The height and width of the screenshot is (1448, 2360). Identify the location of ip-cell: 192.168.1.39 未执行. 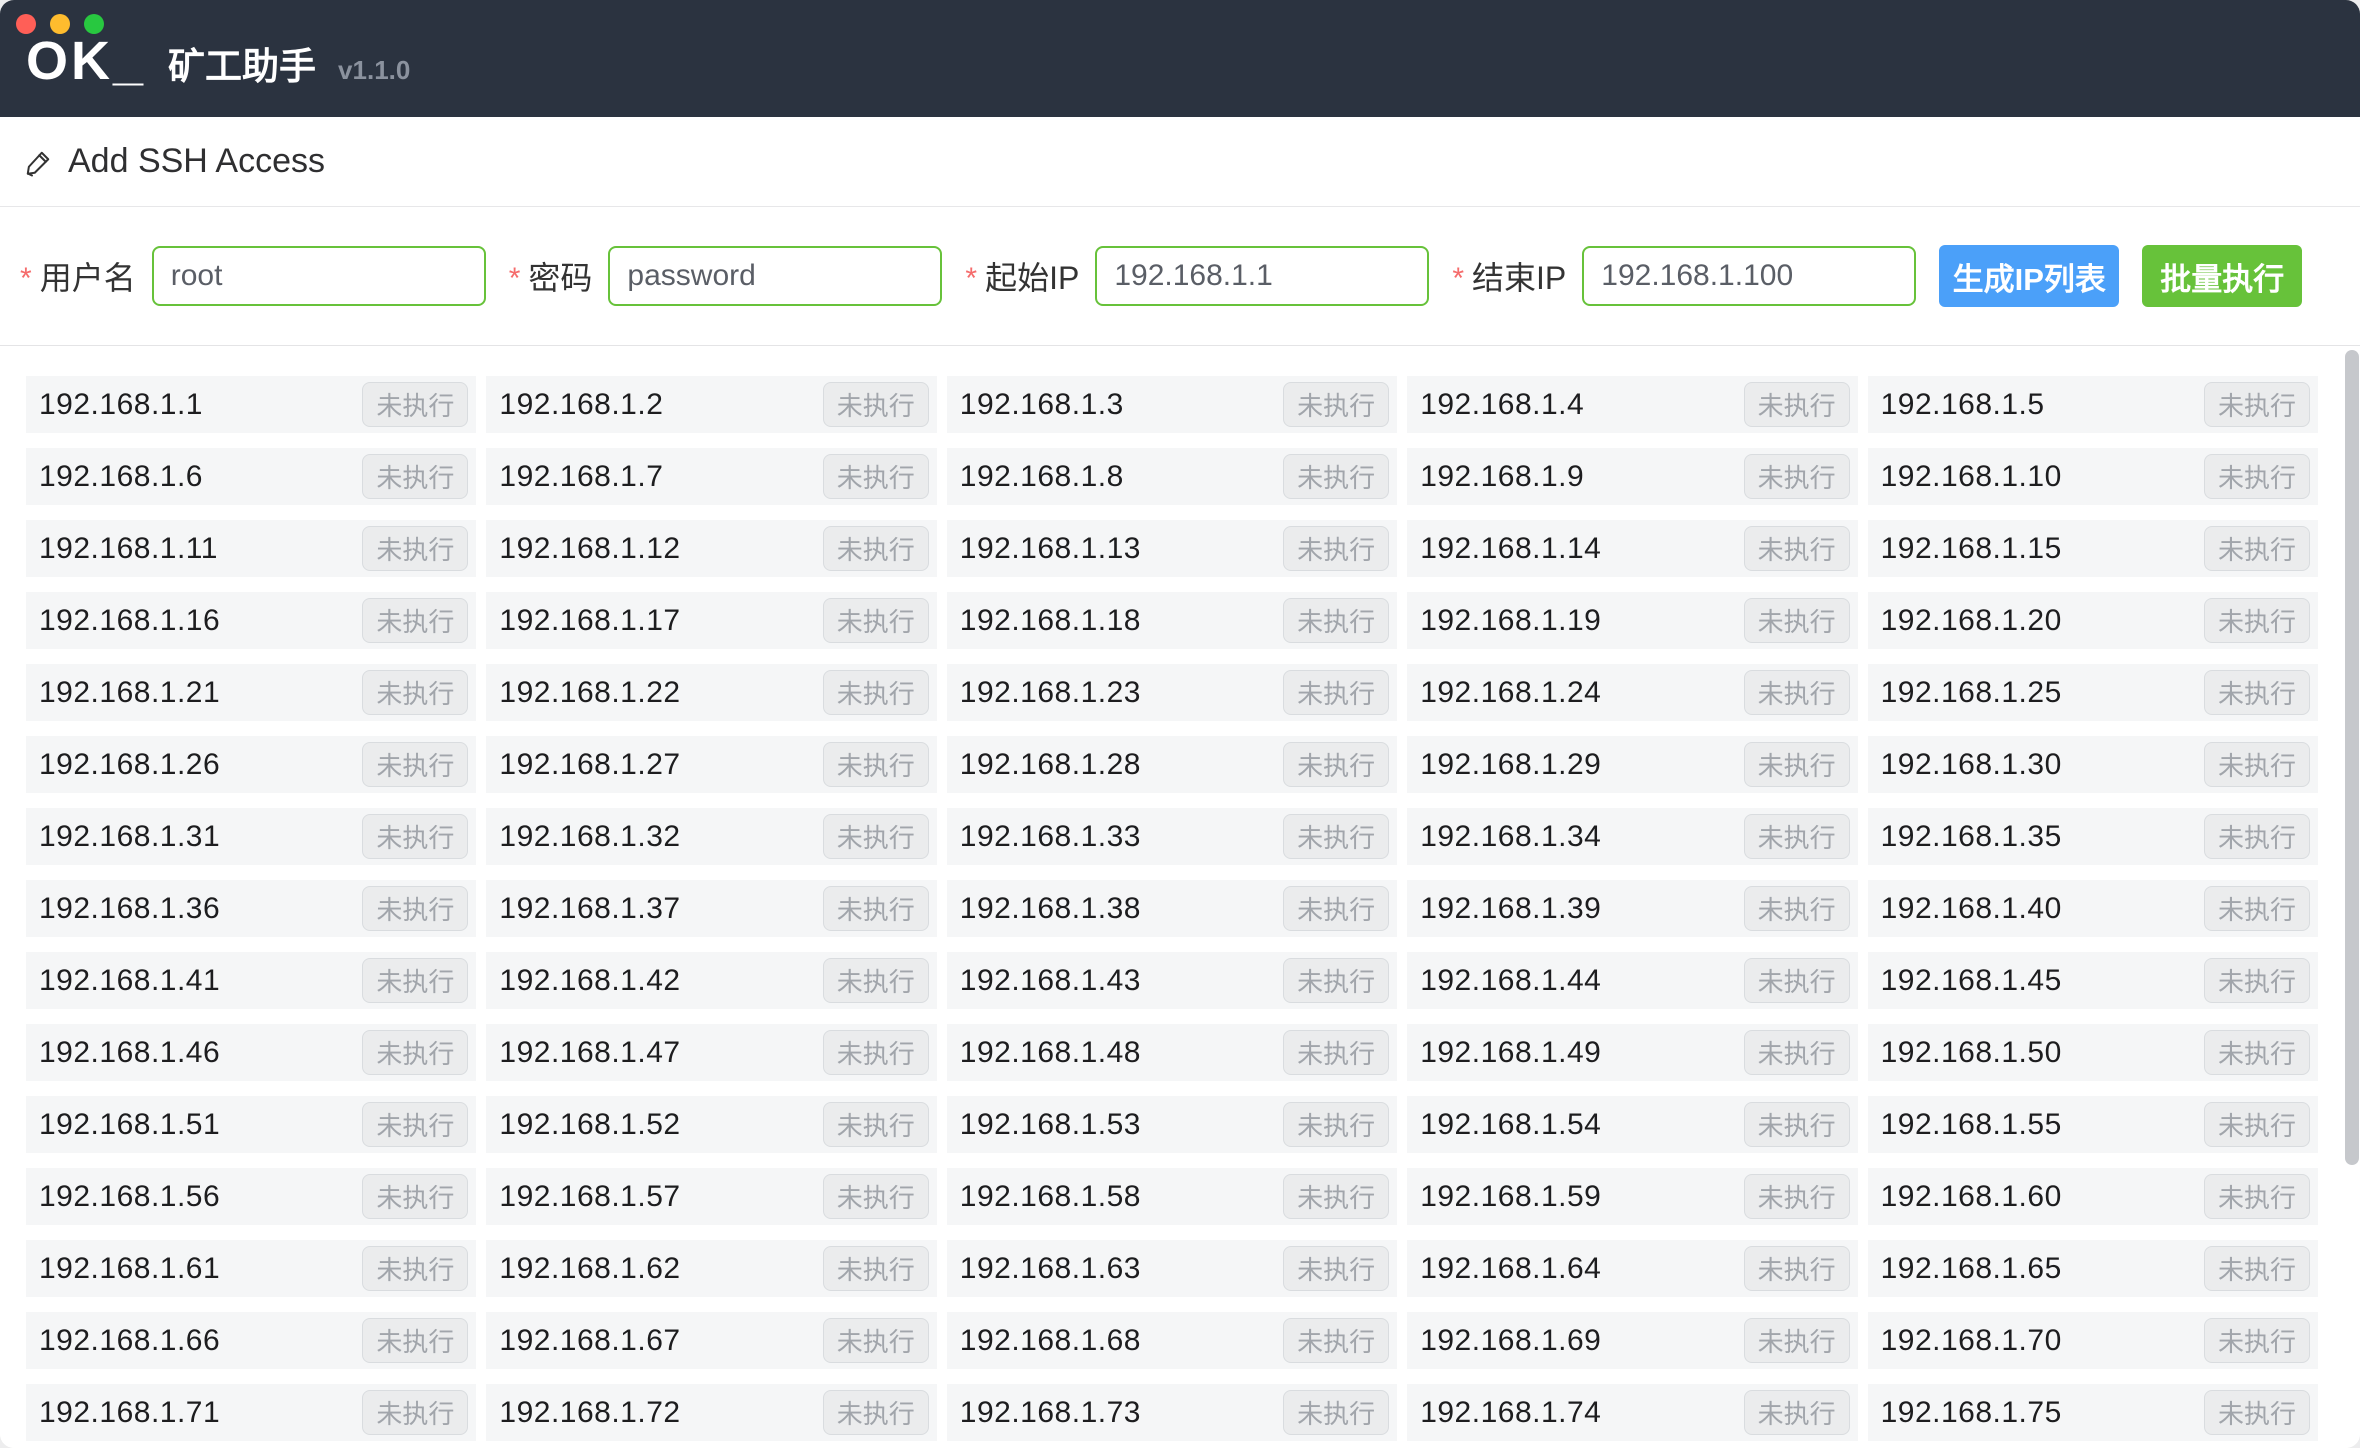
(1632, 908).